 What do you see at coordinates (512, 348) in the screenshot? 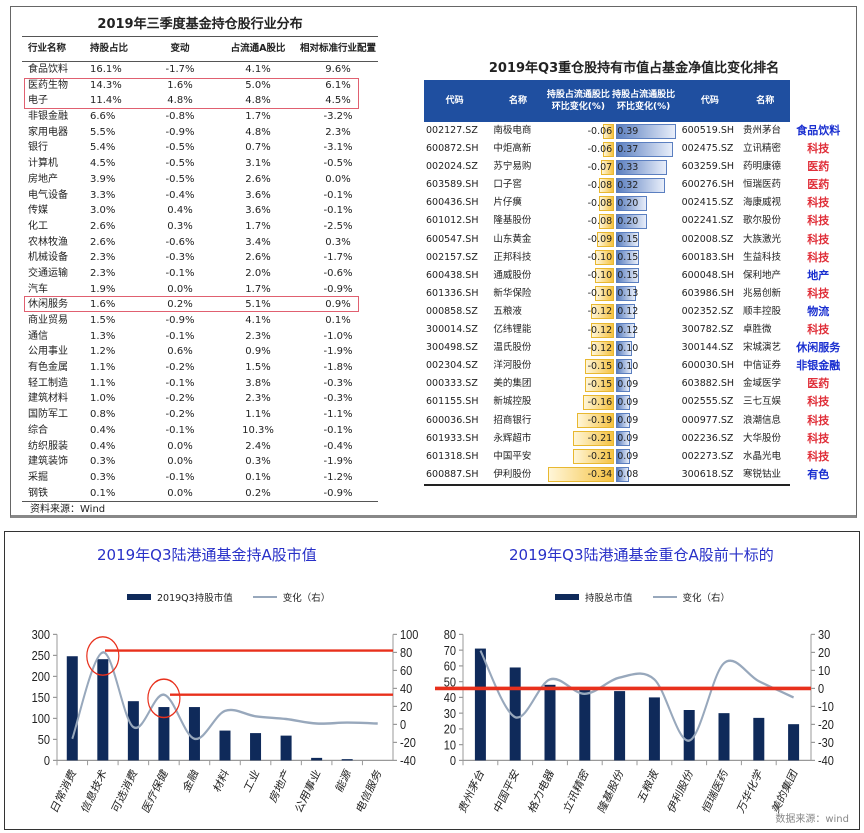
I see `stock-name: 温氏股份` at bounding box center [512, 348].